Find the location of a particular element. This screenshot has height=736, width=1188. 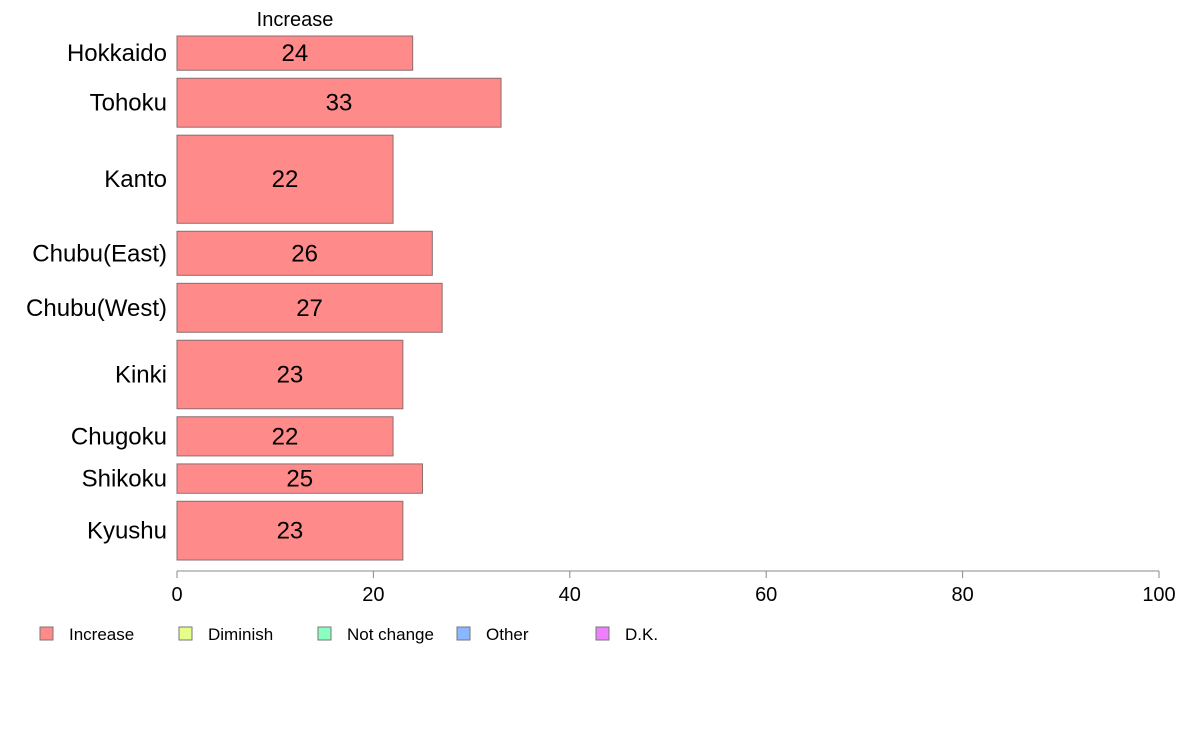

x-tick-label: 40 is located at coordinates (570, 595).